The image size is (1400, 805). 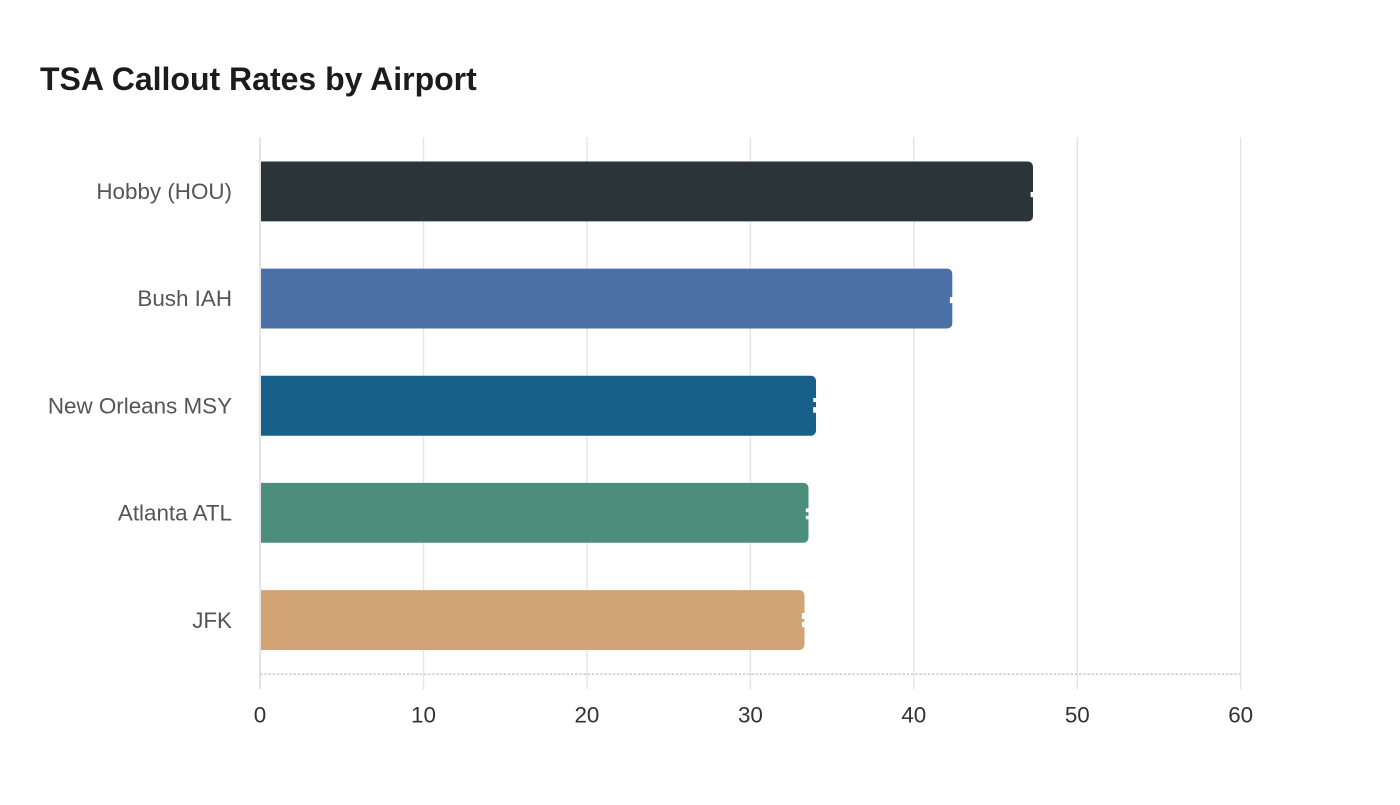 What do you see at coordinates (260, 715) in the screenshot?
I see `svg-text: 0` at bounding box center [260, 715].